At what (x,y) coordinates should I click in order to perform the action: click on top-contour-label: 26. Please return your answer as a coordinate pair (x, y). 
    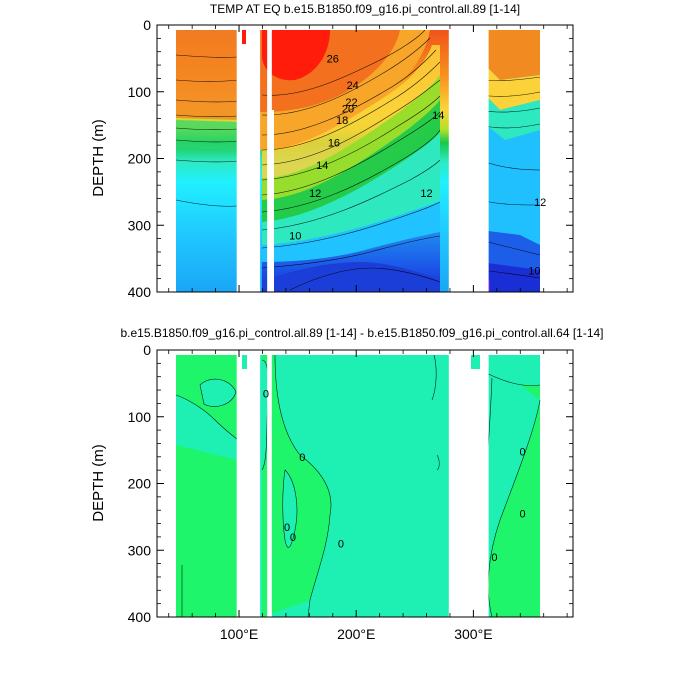
    Looking at the image, I should click on (333, 59).